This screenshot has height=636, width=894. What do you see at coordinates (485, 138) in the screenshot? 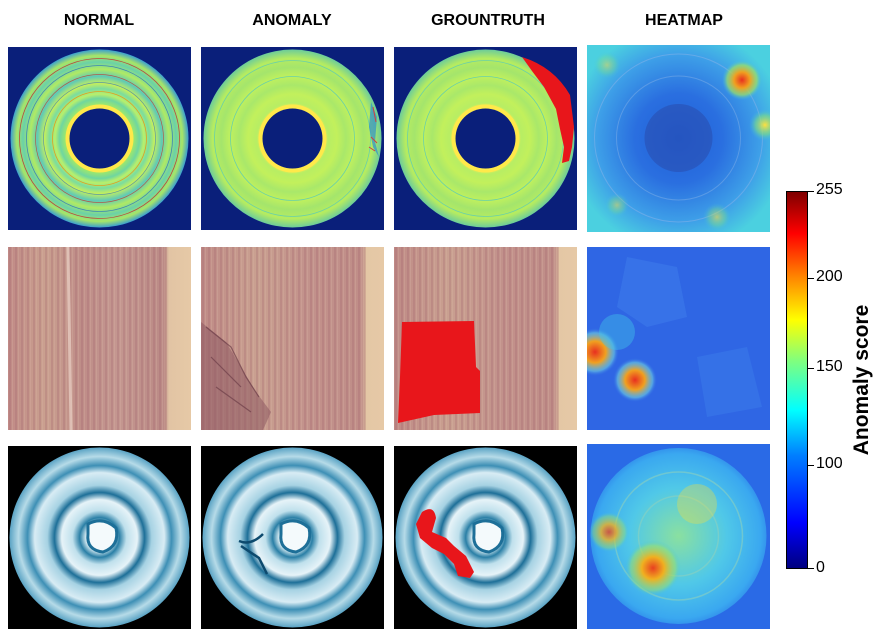
I see `disc-groundtruth-image` at bounding box center [485, 138].